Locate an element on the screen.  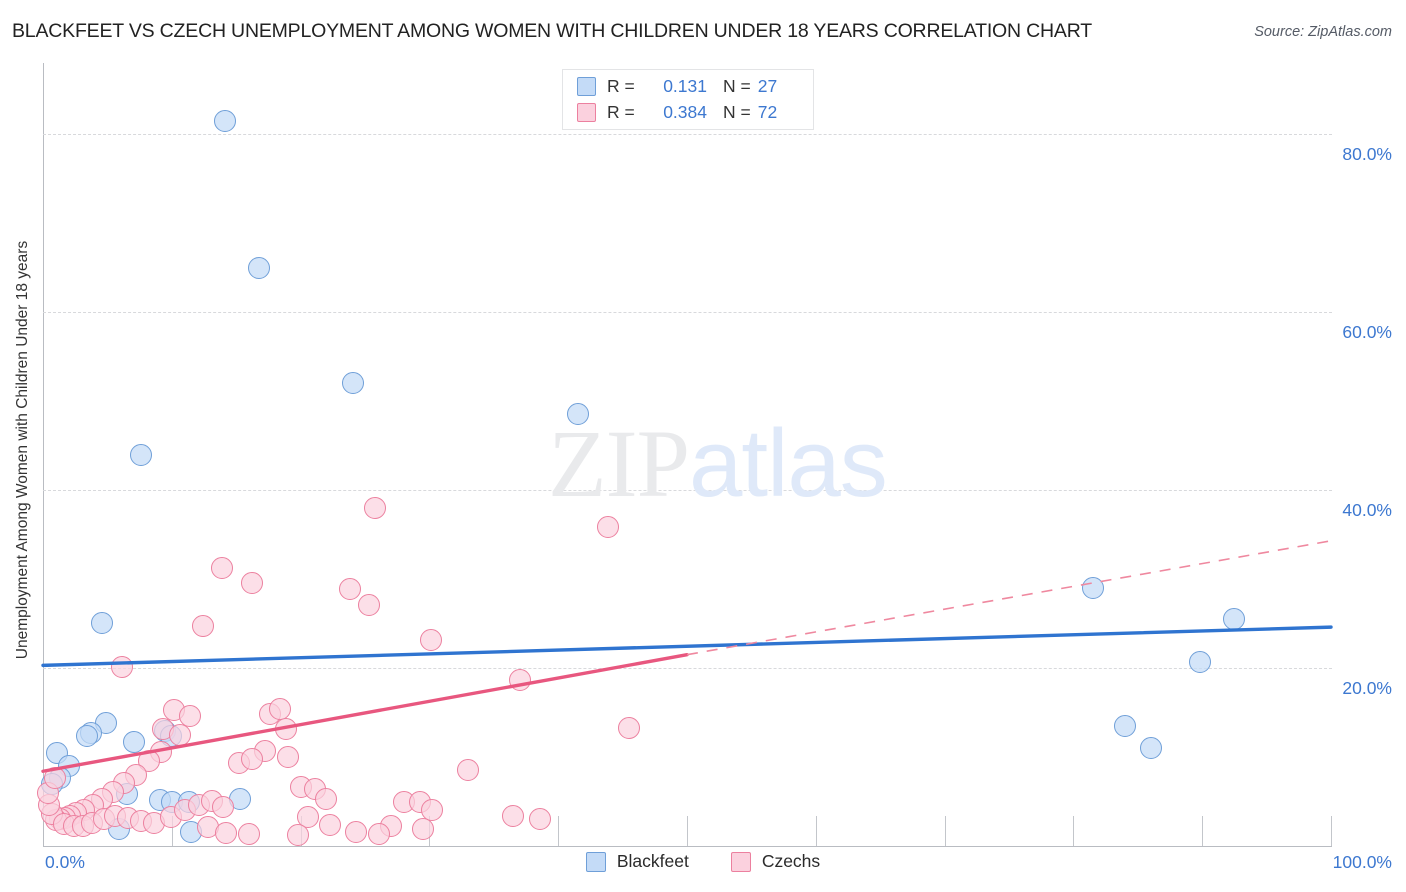
czechs-swatch-icon is located at coordinates (586, 112).